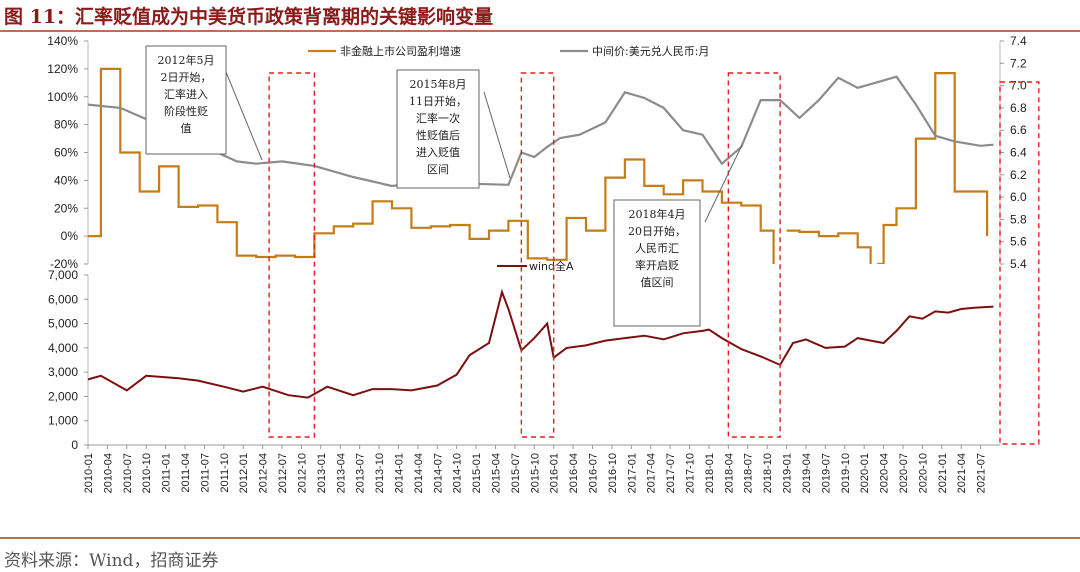 This screenshot has height=572, width=1080. Describe the element at coordinates (205, 473) in the screenshot. I see `x-tick-label: 2011-07` at that location.